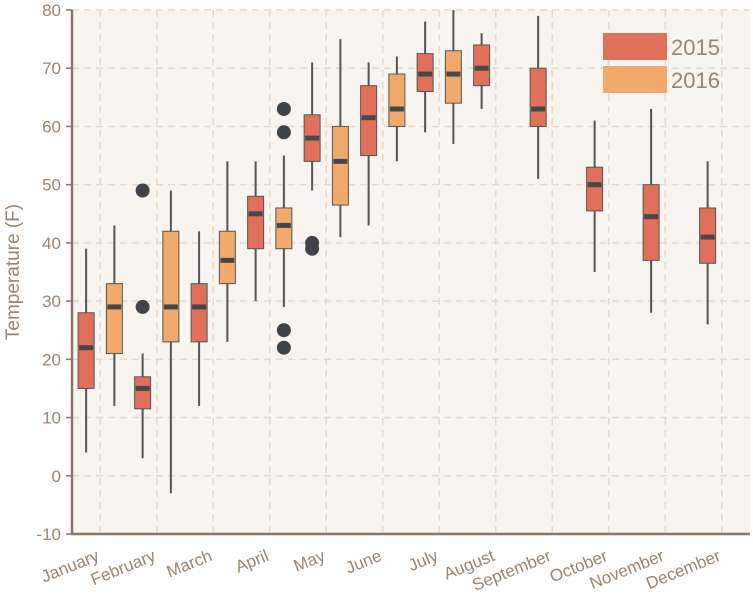 The width and height of the screenshot is (753, 613). Describe the element at coordinates (56, 476) in the screenshot. I see `y-tick-label: 0` at that location.